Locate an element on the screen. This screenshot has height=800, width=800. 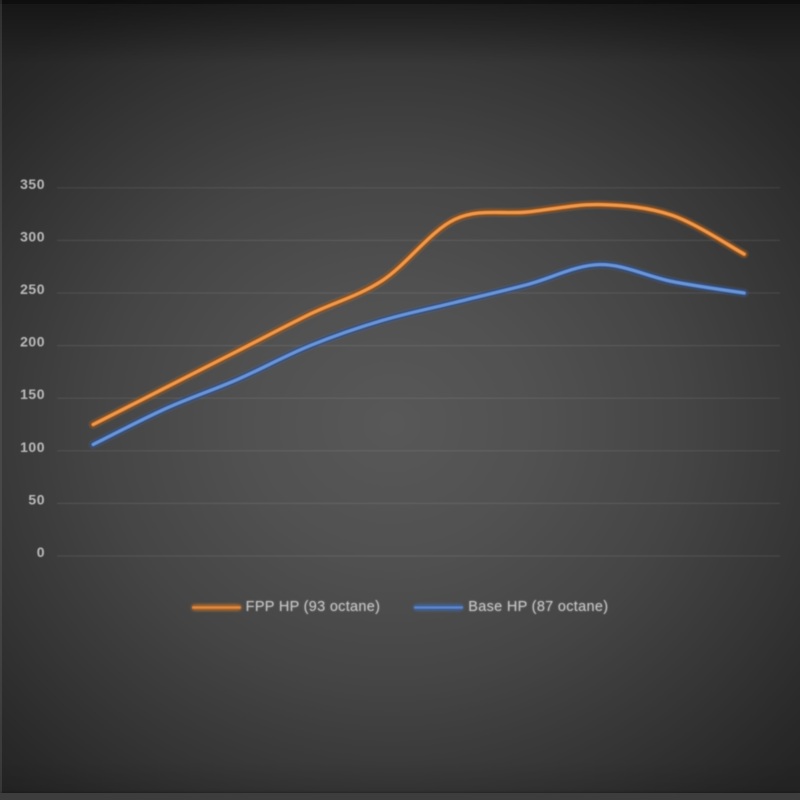
legend-label-base: Base HP (87 octane) is located at coordinates (538, 607).